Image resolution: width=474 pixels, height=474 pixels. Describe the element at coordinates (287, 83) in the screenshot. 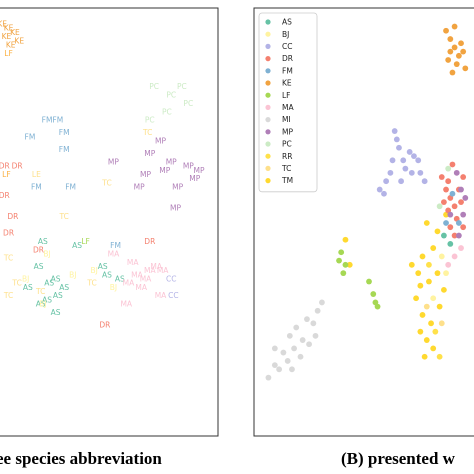

I see `legend-label-ke: KE` at that location.